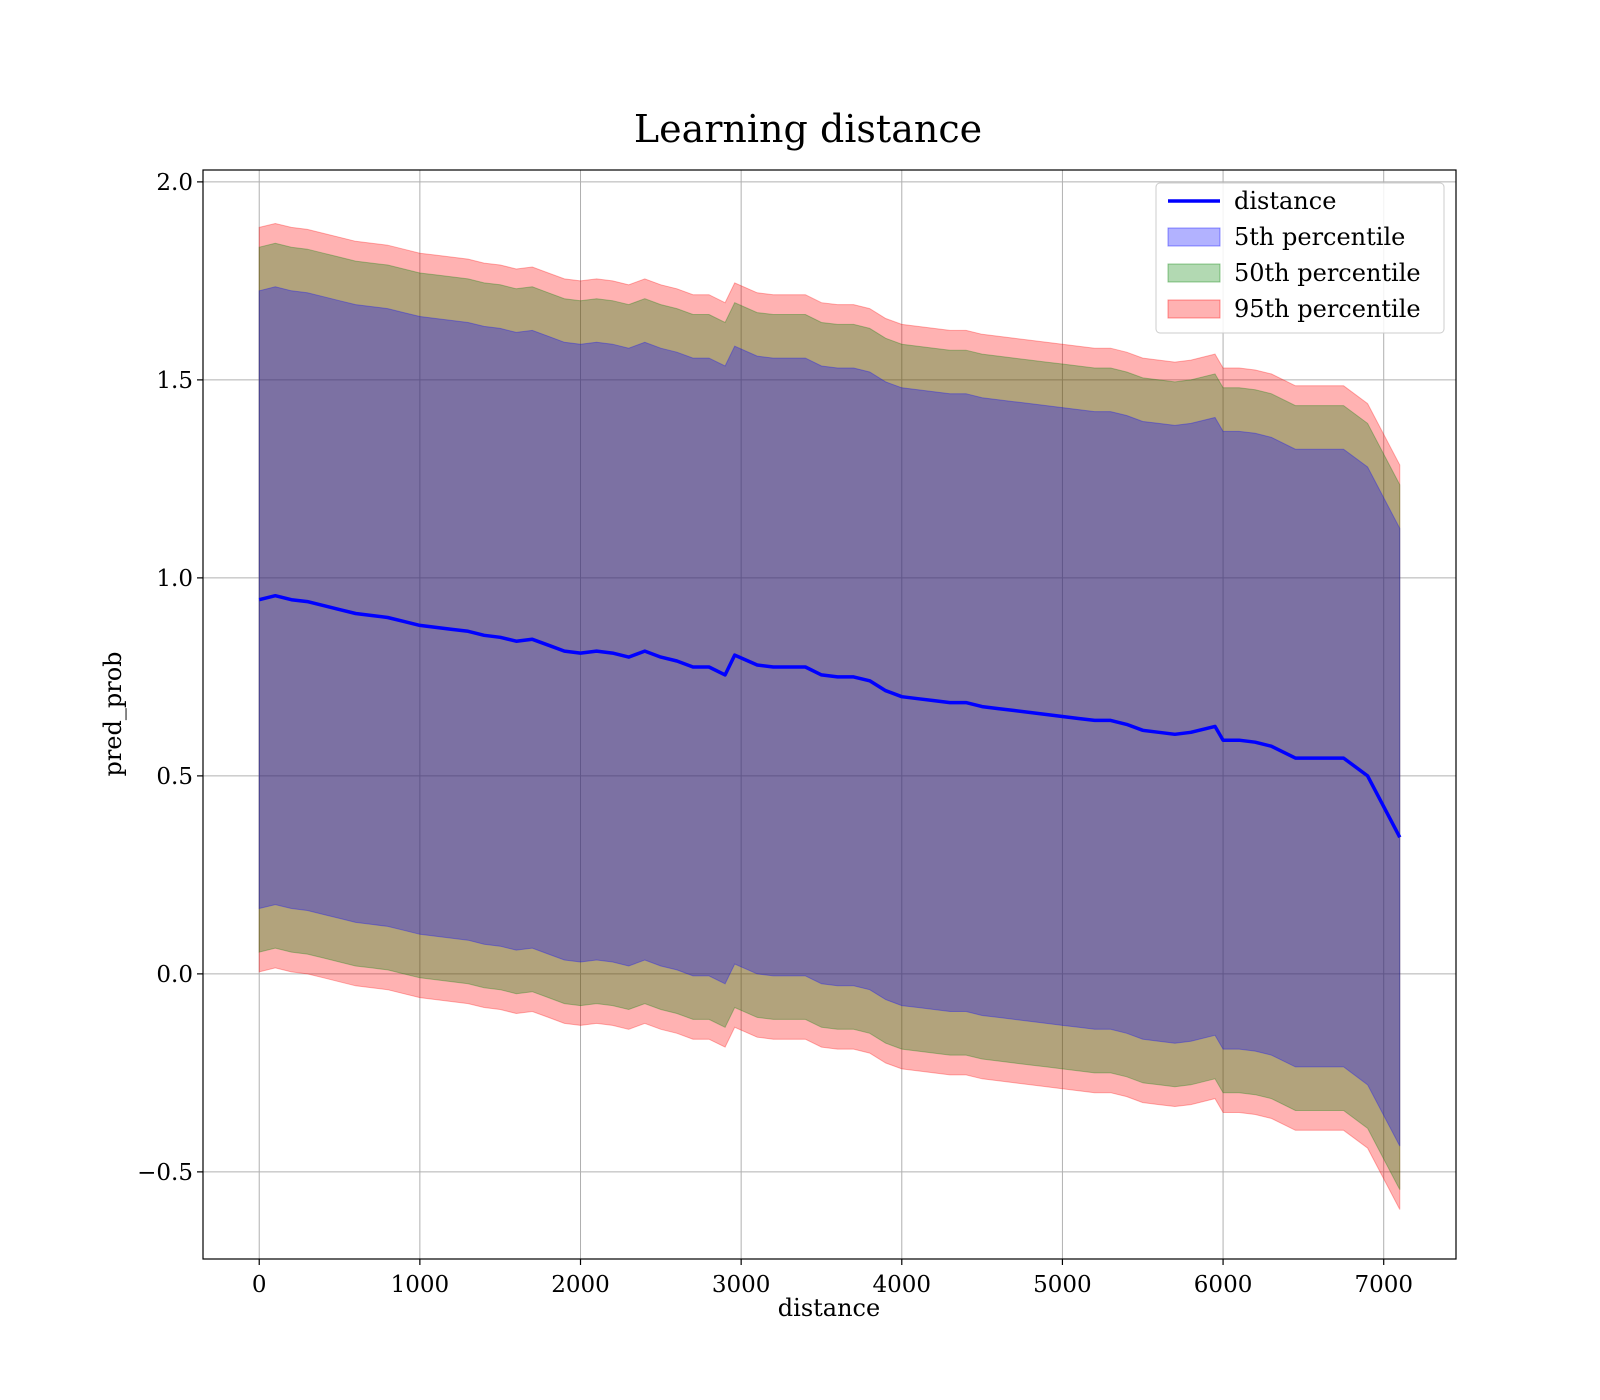 Image resolution: width=1600 pixels, height=1400 pixels. What do you see at coordinates (1383, 1285) in the screenshot?
I see `x-tick-label-7: 7000` at bounding box center [1383, 1285].